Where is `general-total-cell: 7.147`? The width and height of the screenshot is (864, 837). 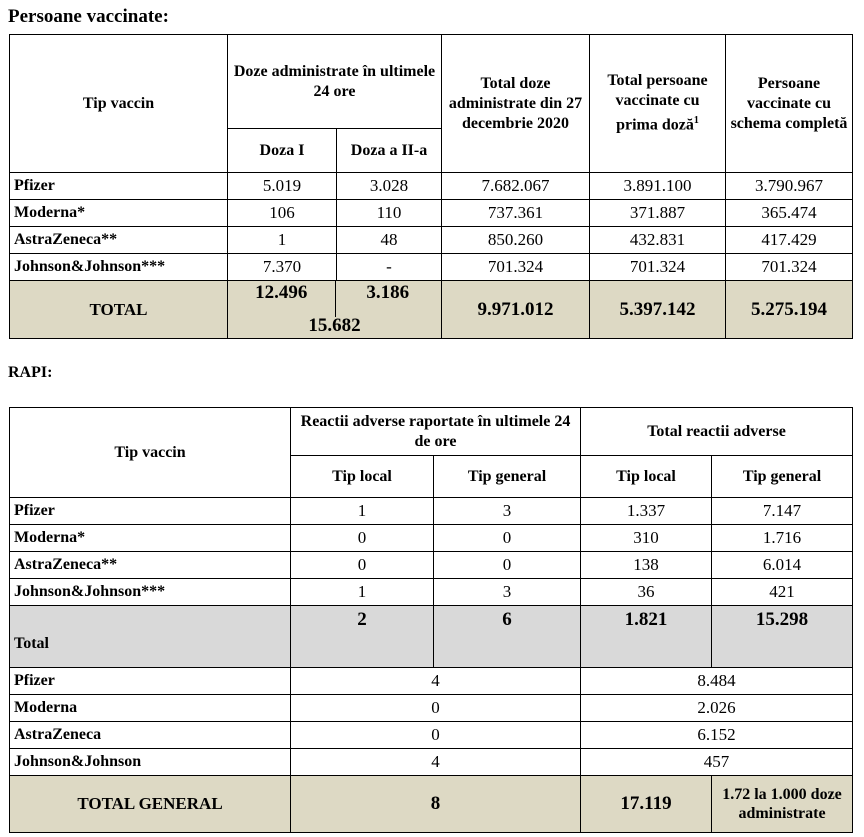
general-total-cell: 7.147 is located at coordinates (782, 511).